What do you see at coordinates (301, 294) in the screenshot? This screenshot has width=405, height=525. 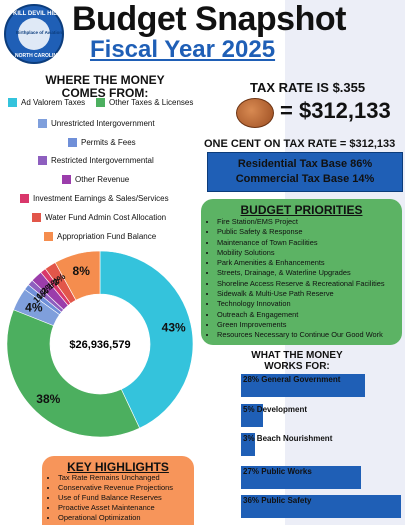 I see `priority-item: Sidewalk & Multi-Use Path Reserve` at bounding box center [301, 294].